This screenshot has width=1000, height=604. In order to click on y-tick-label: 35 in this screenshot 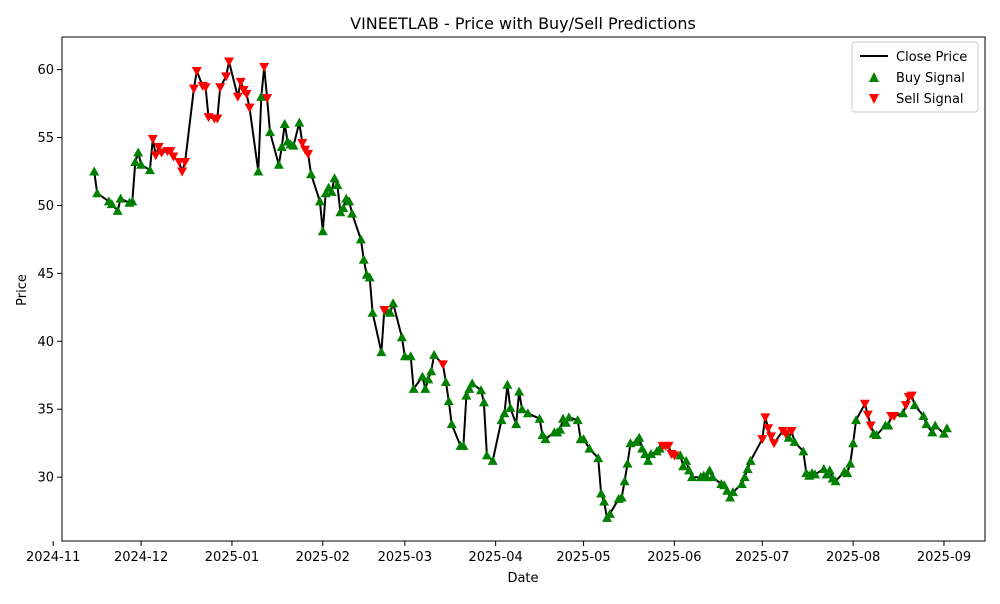, I will do `click(45, 410)`.